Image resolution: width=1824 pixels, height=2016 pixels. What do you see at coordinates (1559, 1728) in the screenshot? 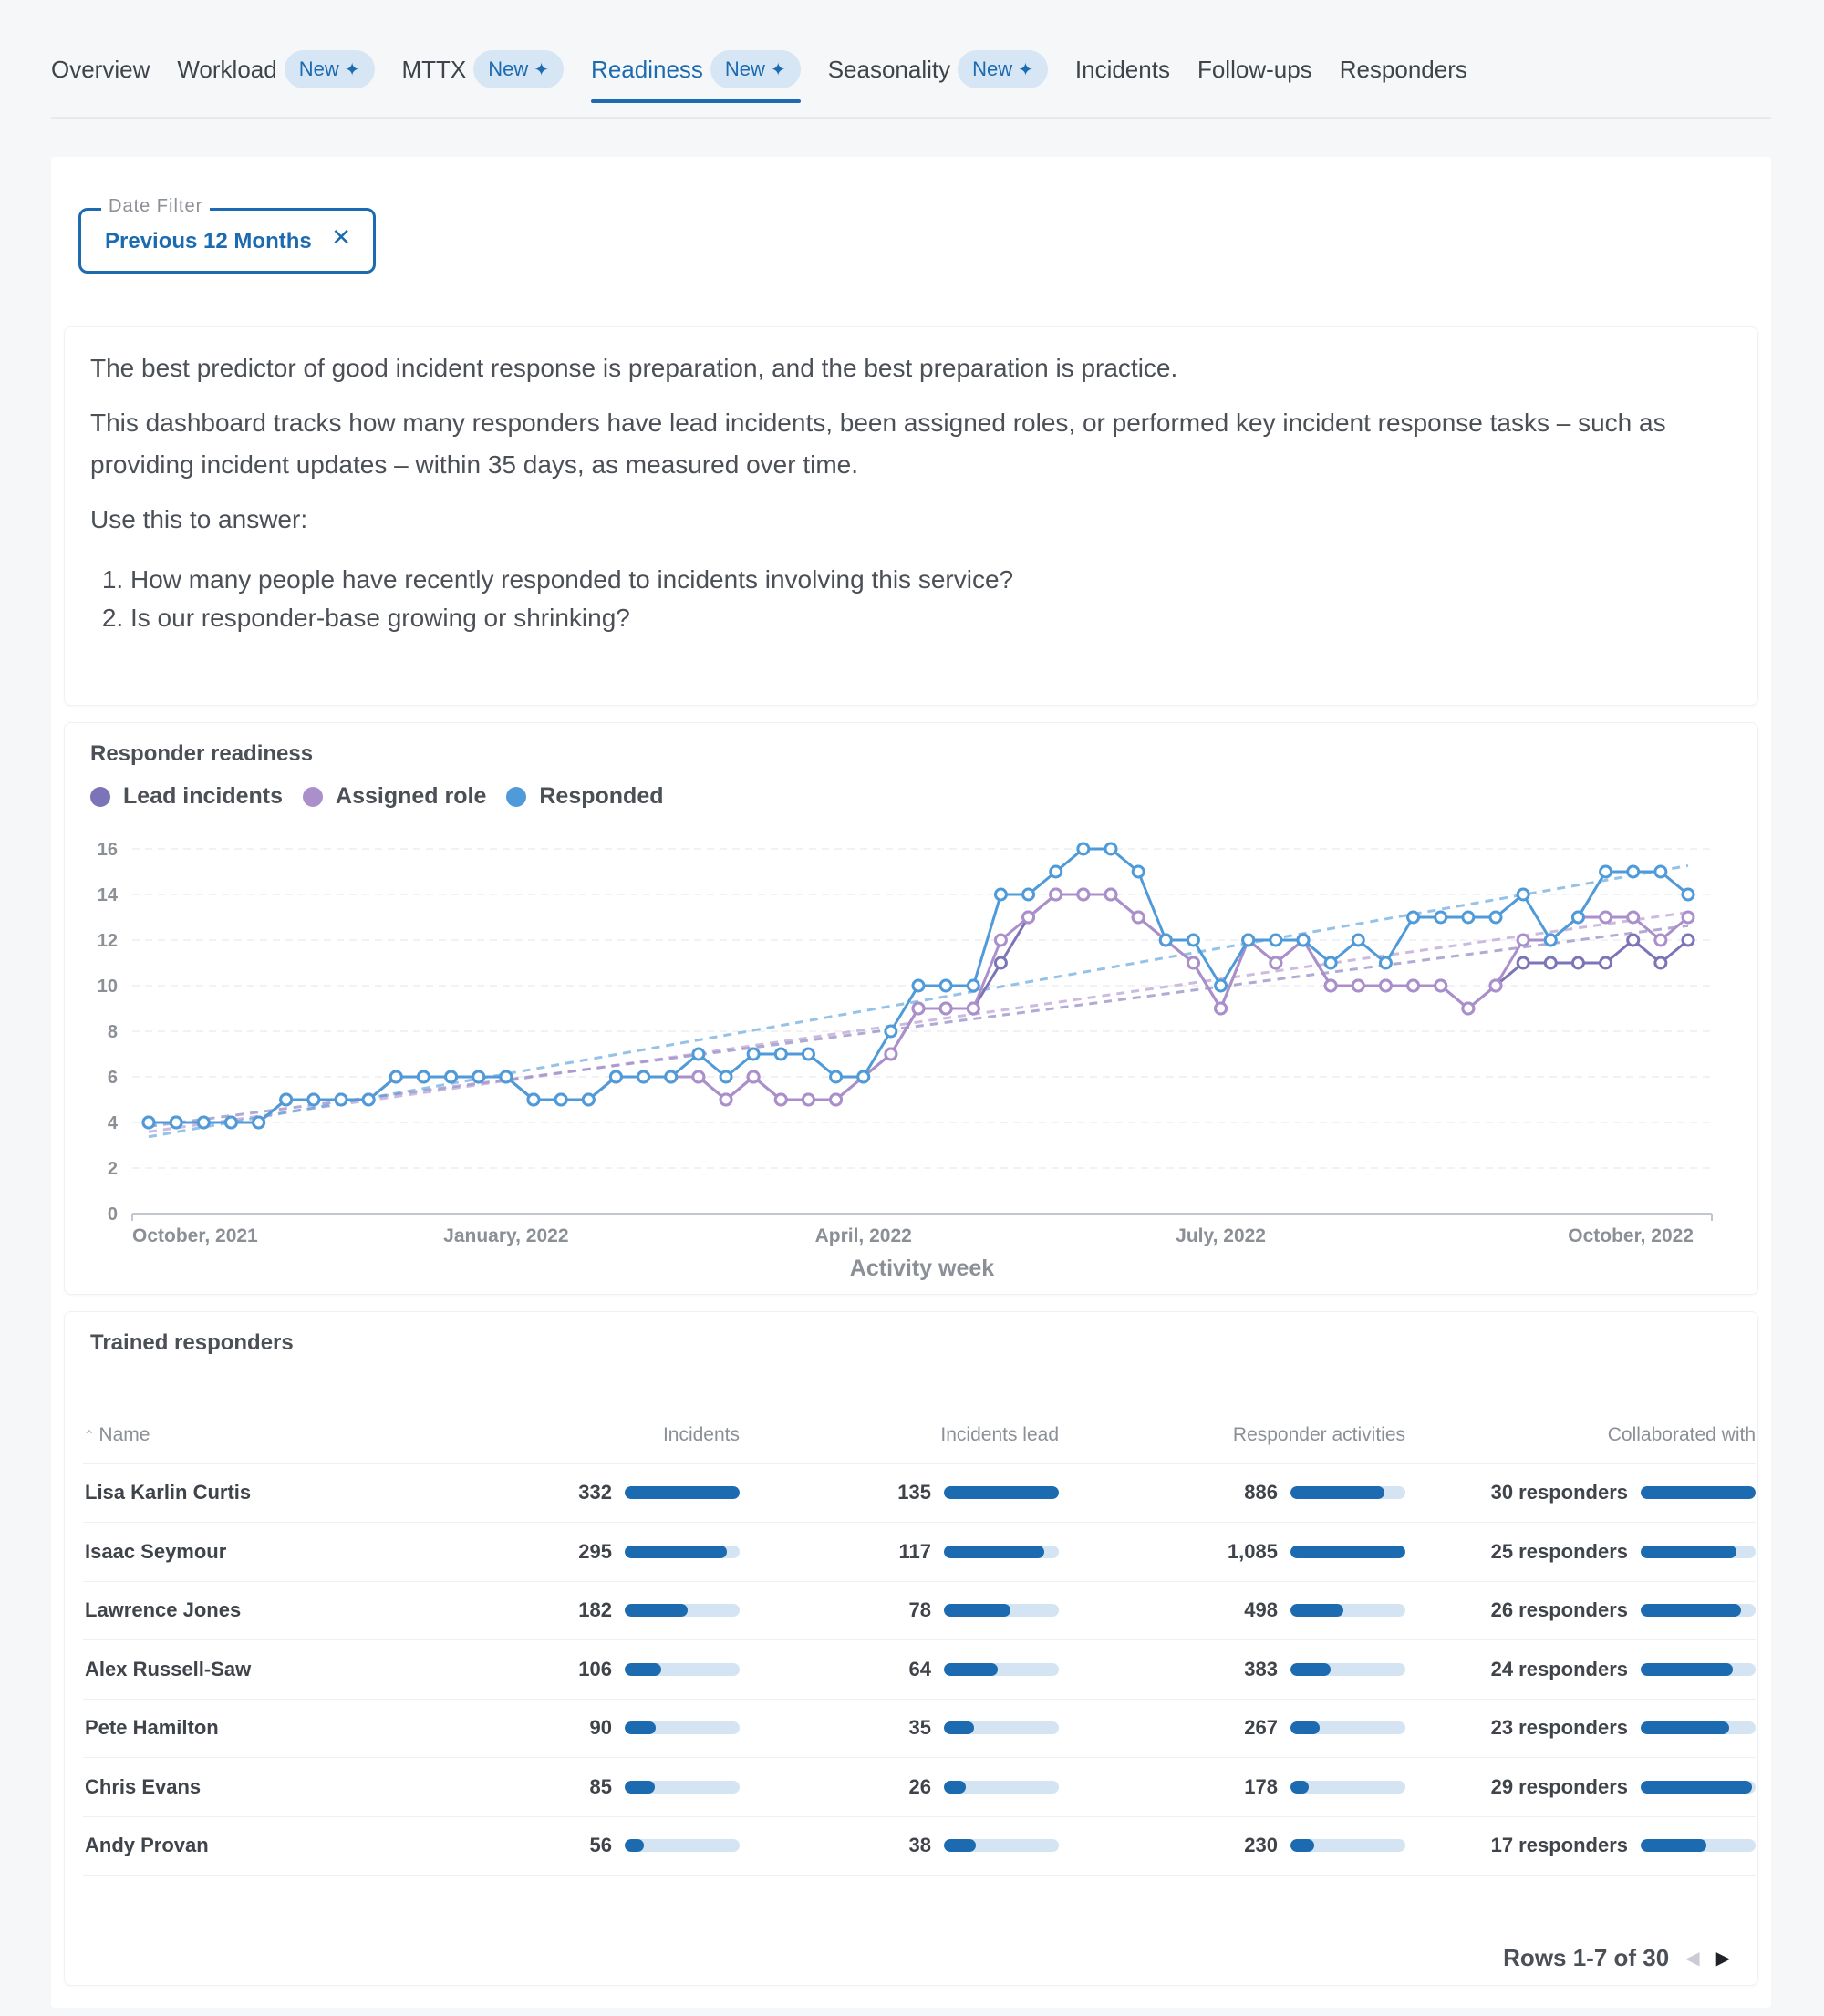
I see `collaborated-with-cell-value: 23 responders` at bounding box center [1559, 1728].